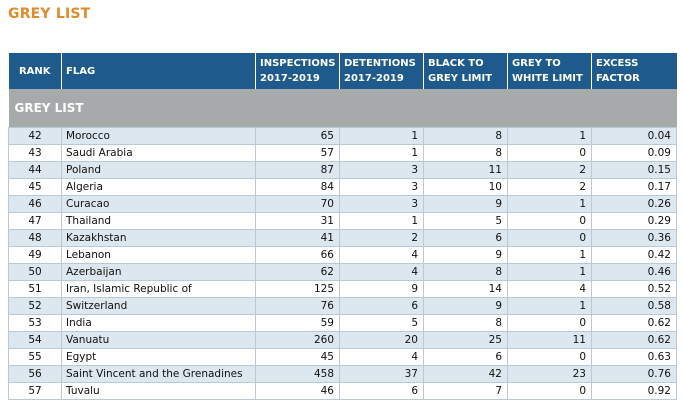 The height and width of the screenshot is (408, 682). What do you see at coordinates (342, 255) in the screenshot?
I see `table-row: 49 Lebanon 66 4 9 1 0.42` at bounding box center [342, 255].